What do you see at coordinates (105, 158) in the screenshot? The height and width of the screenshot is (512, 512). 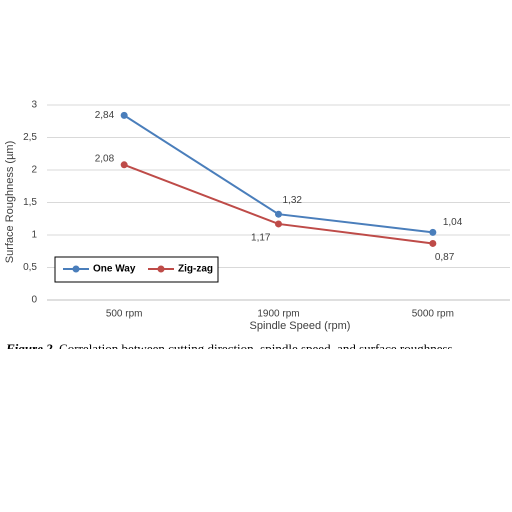 I see `data-label: 2,08` at bounding box center [105, 158].